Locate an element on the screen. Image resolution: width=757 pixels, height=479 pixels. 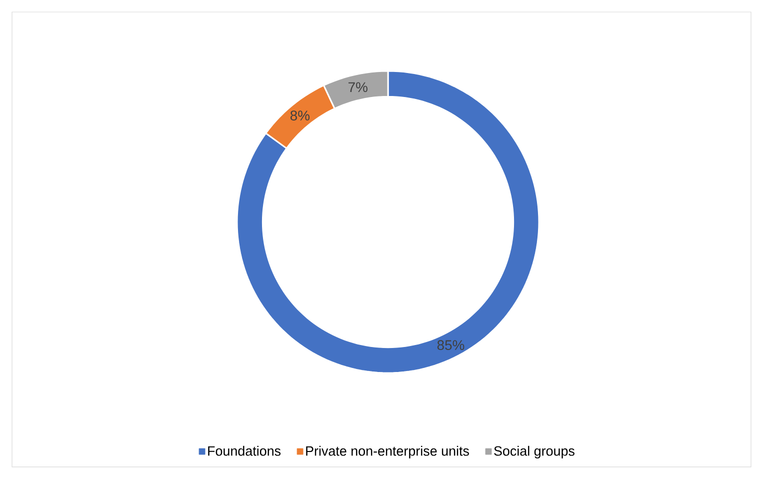
legend-label: Foundations is located at coordinates (244, 451).